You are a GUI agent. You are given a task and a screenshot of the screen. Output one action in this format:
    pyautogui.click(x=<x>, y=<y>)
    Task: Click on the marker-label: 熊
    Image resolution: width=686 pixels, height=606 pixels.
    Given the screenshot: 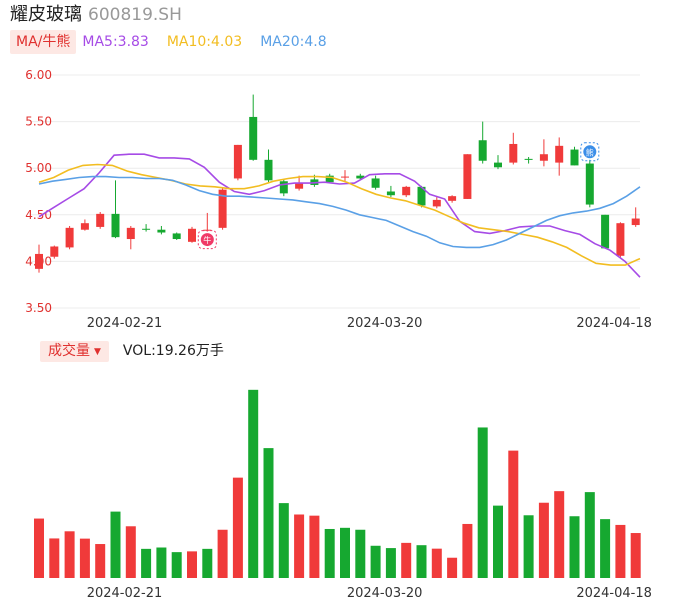 What is the action you would take?
    pyautogui.click(x=590, y=152)
    